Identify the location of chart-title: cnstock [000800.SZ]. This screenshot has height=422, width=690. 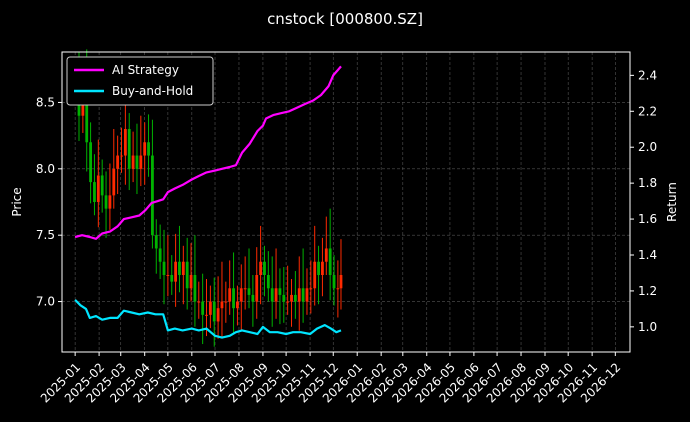
(345, 19).